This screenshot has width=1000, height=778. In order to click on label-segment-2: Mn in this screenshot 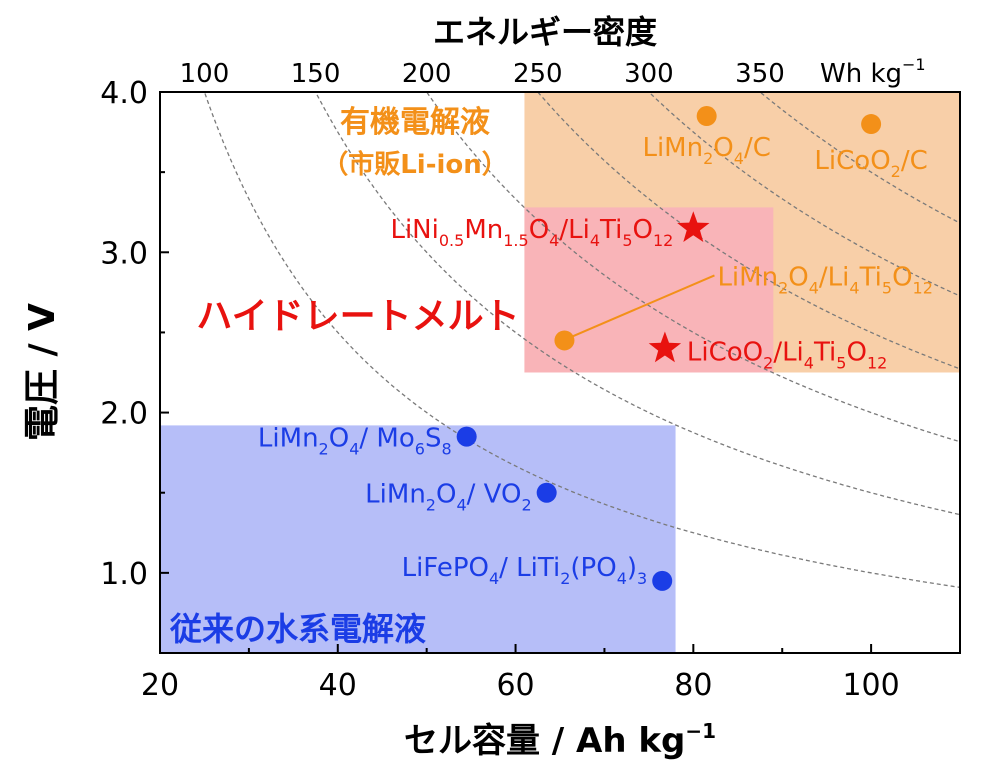, I will do `click(483, 230)`.